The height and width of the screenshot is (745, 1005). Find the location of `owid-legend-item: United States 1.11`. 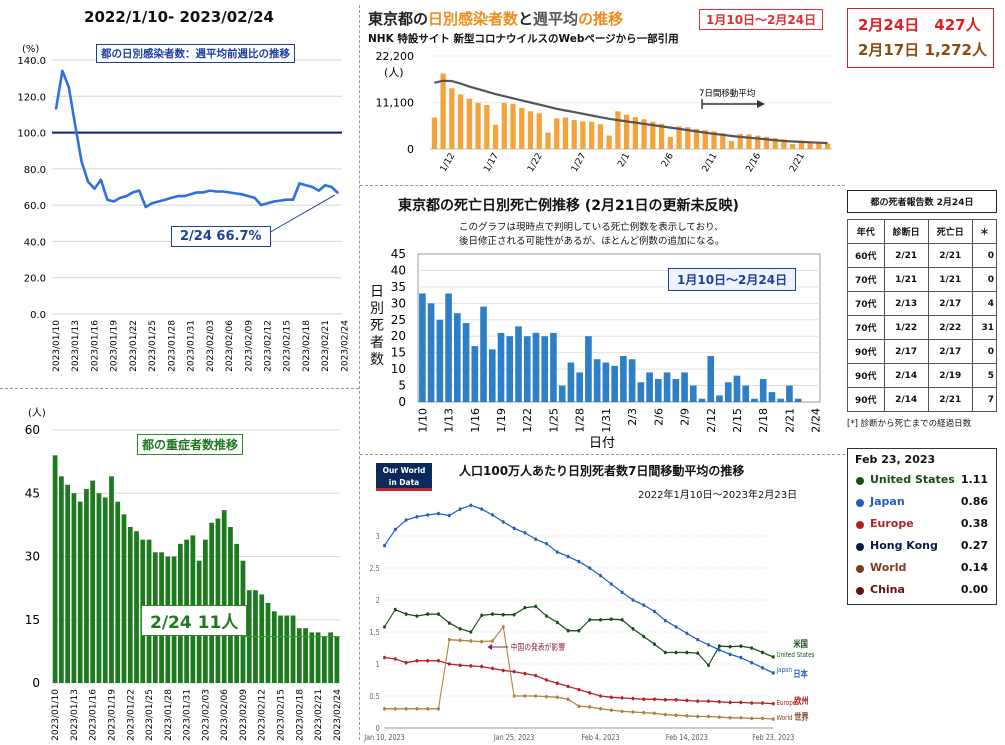

owid-legend-item: United States 1.11 is located at coordinates (922, 484).